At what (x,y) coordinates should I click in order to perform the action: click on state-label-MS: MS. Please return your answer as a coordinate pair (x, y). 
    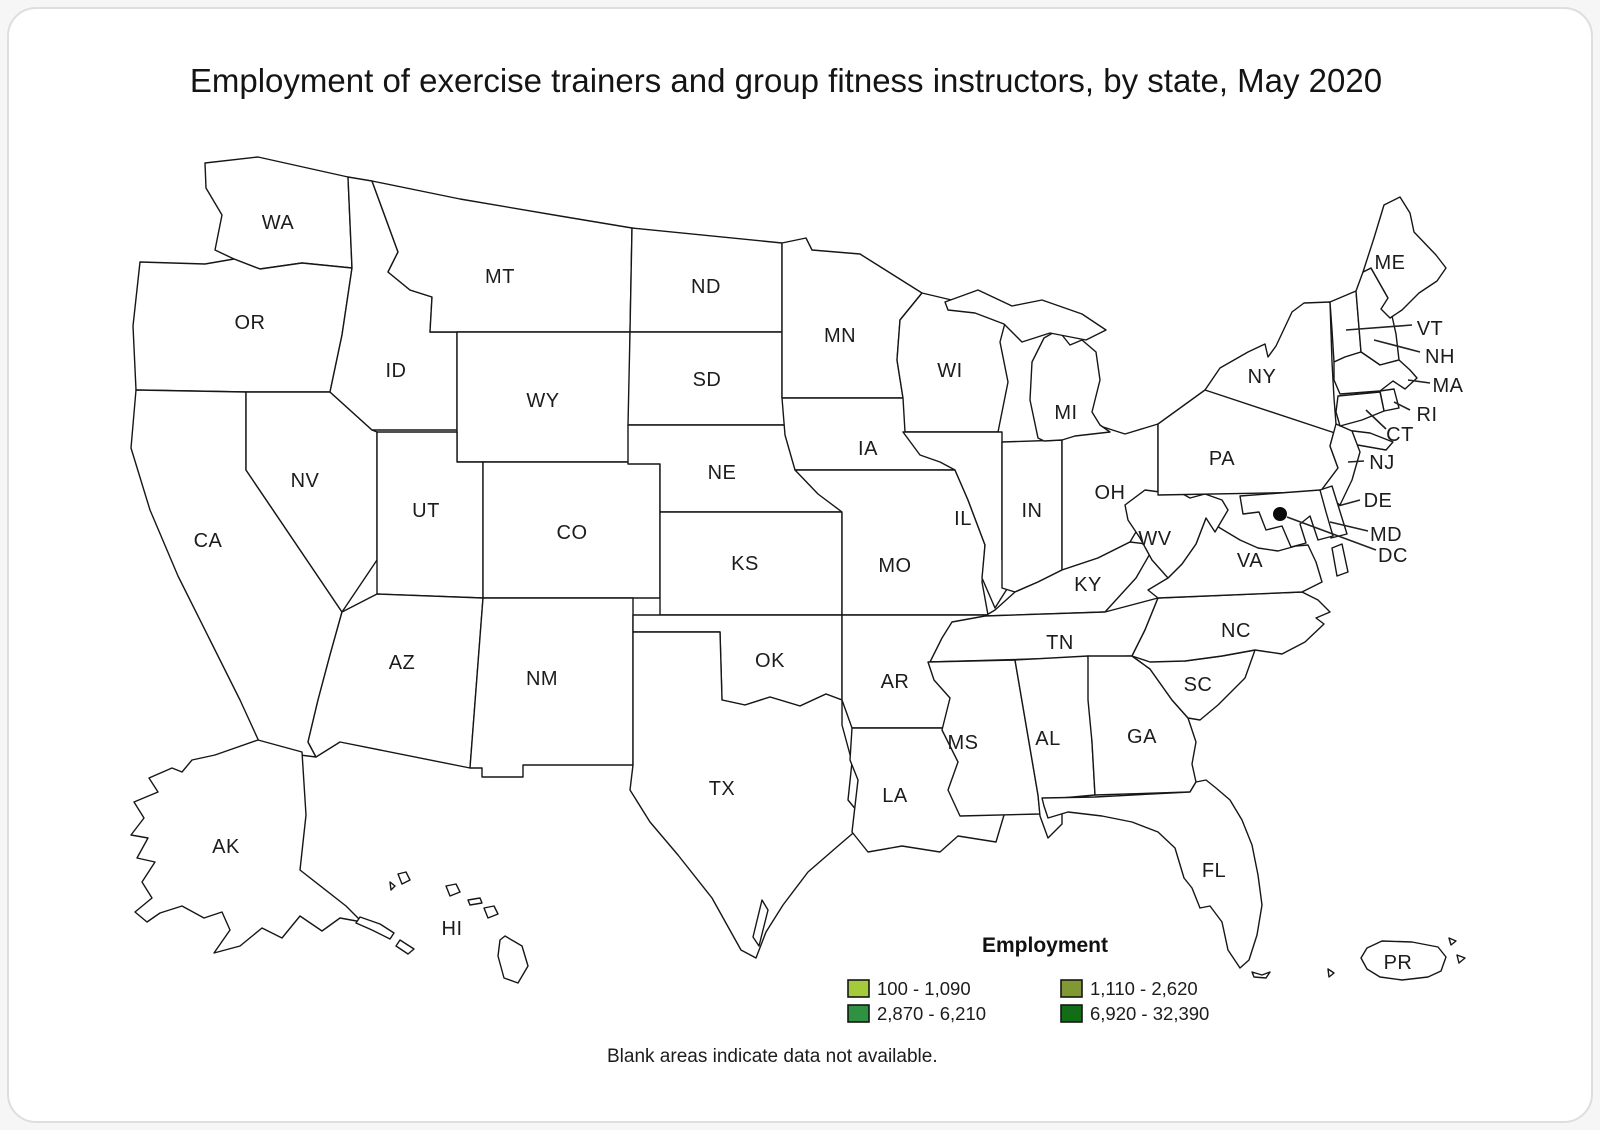
    Looking at the image, I should click on (963, 743).